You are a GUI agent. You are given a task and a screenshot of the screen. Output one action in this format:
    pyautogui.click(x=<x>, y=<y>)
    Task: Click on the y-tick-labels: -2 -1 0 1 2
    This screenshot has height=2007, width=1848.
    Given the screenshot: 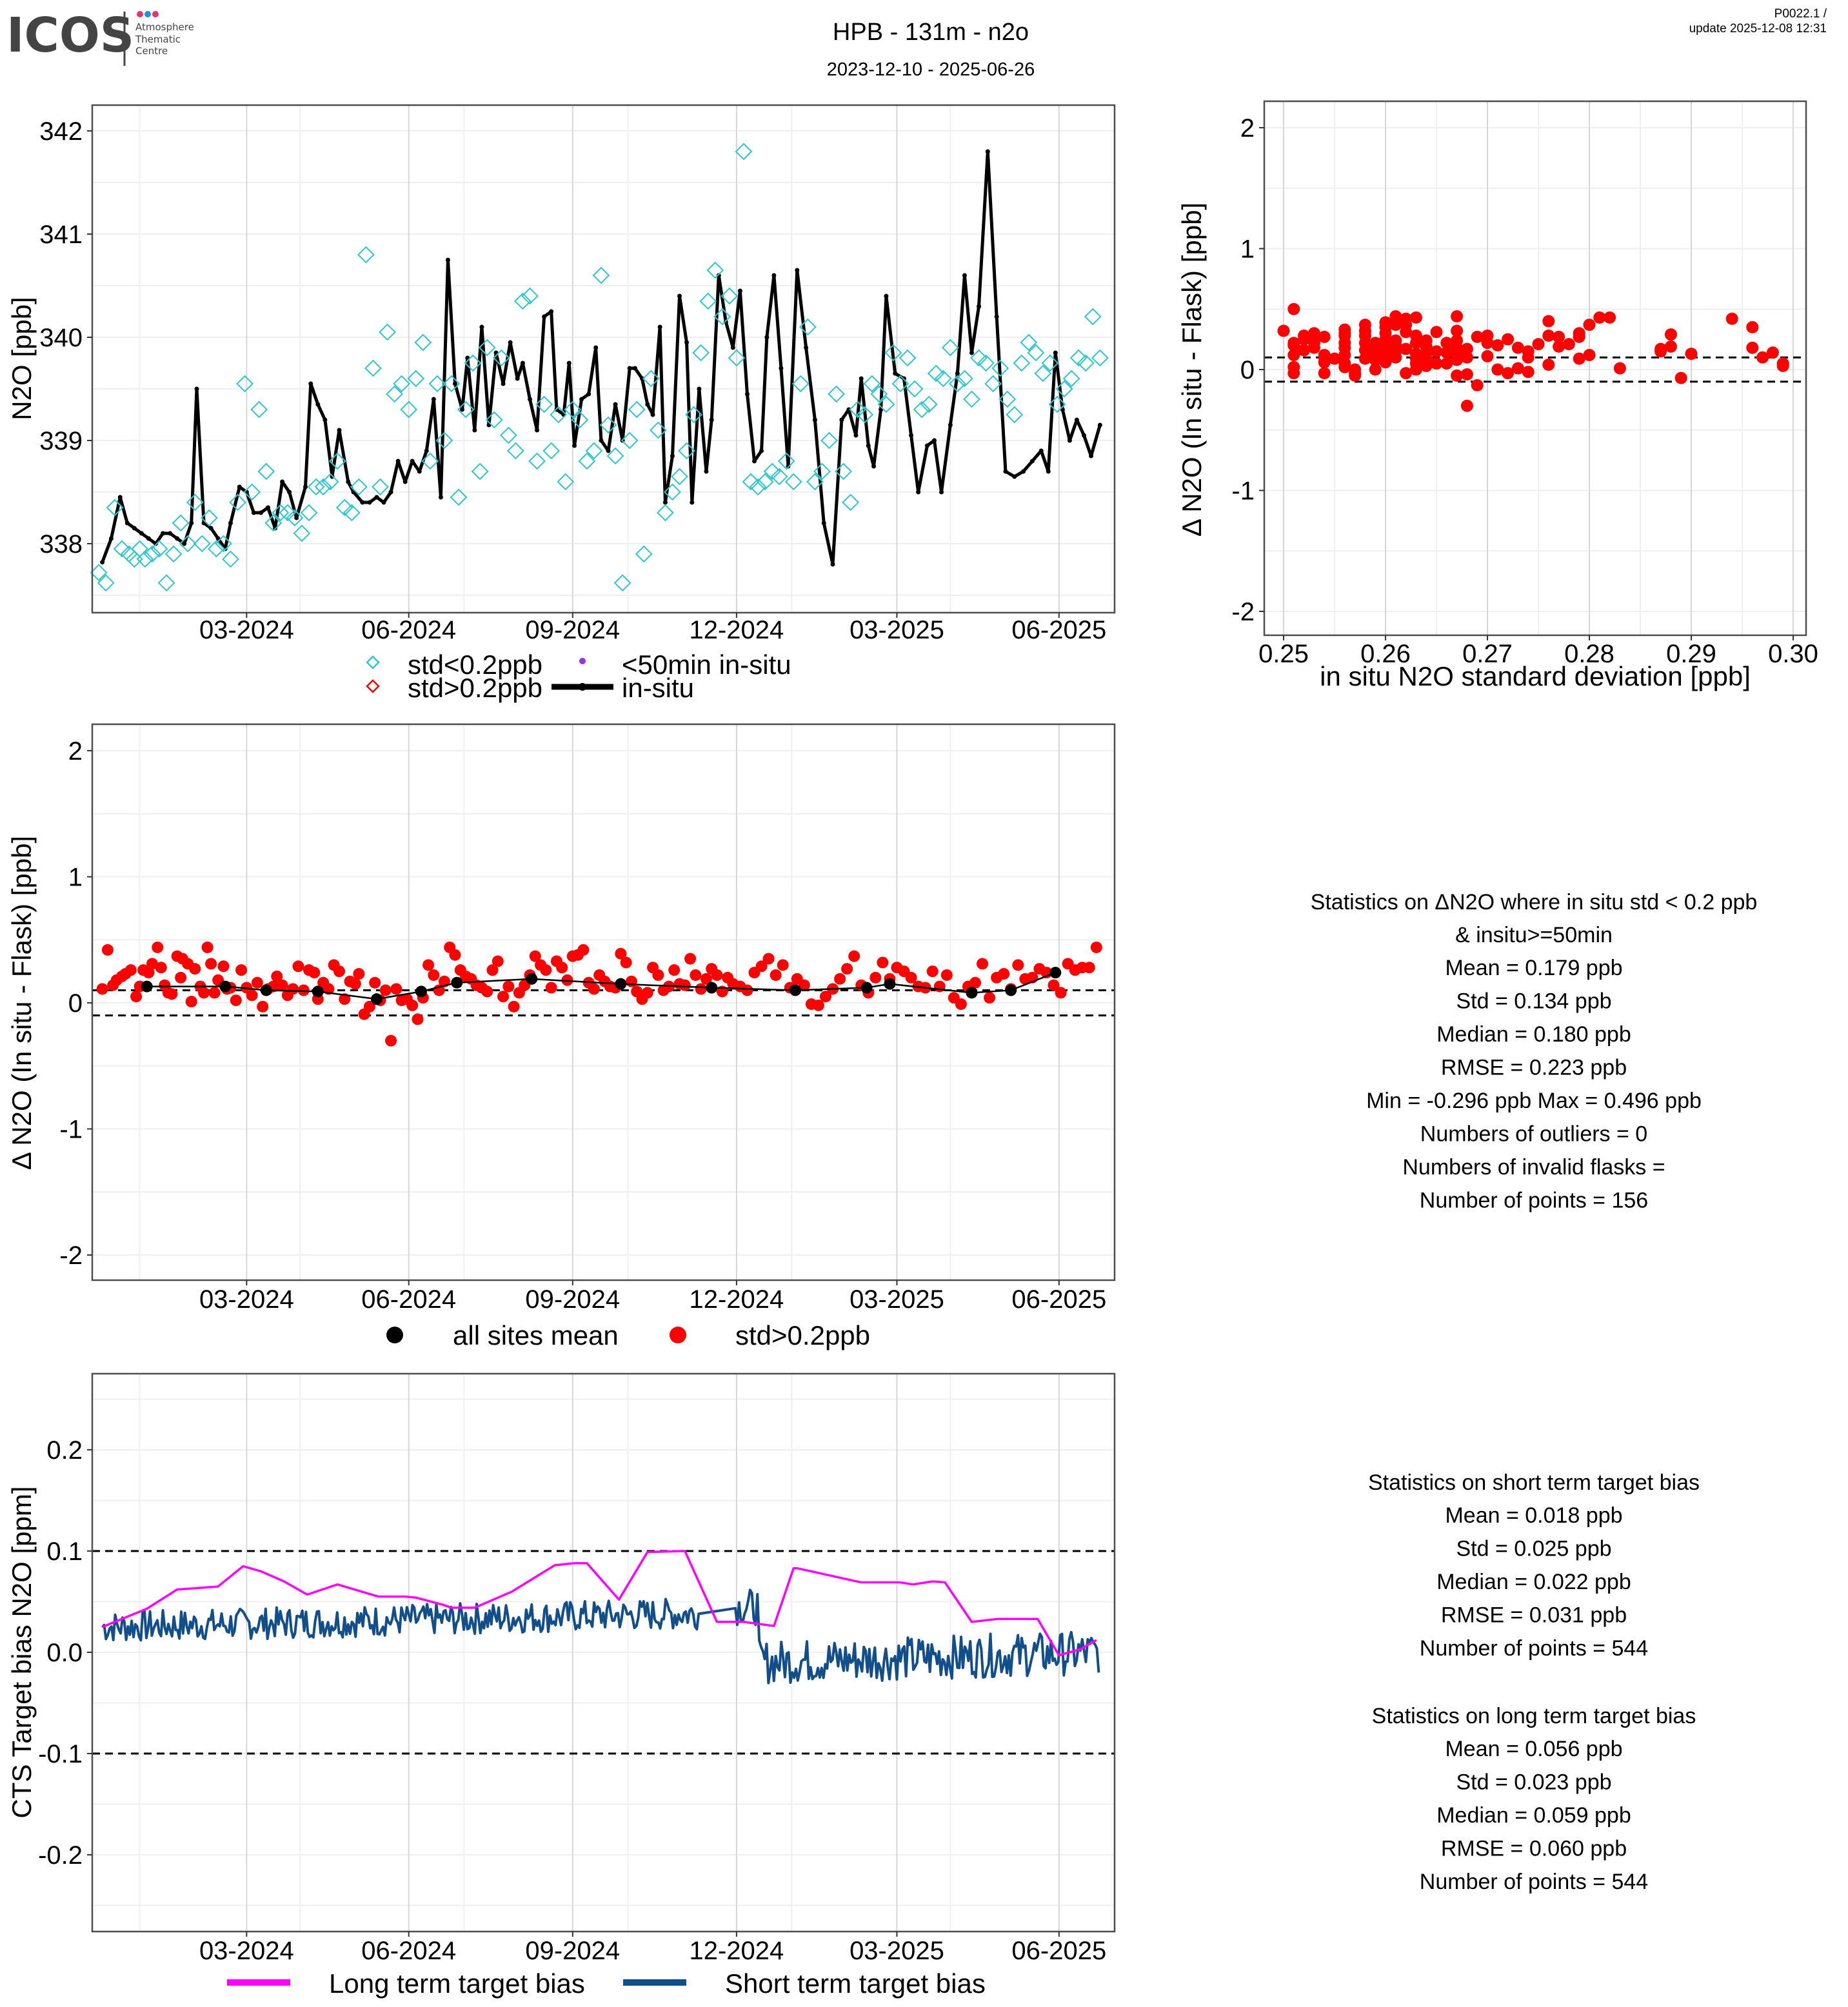 What is the action you would take?
    pyautogui.click(x=75, y=1003)
    